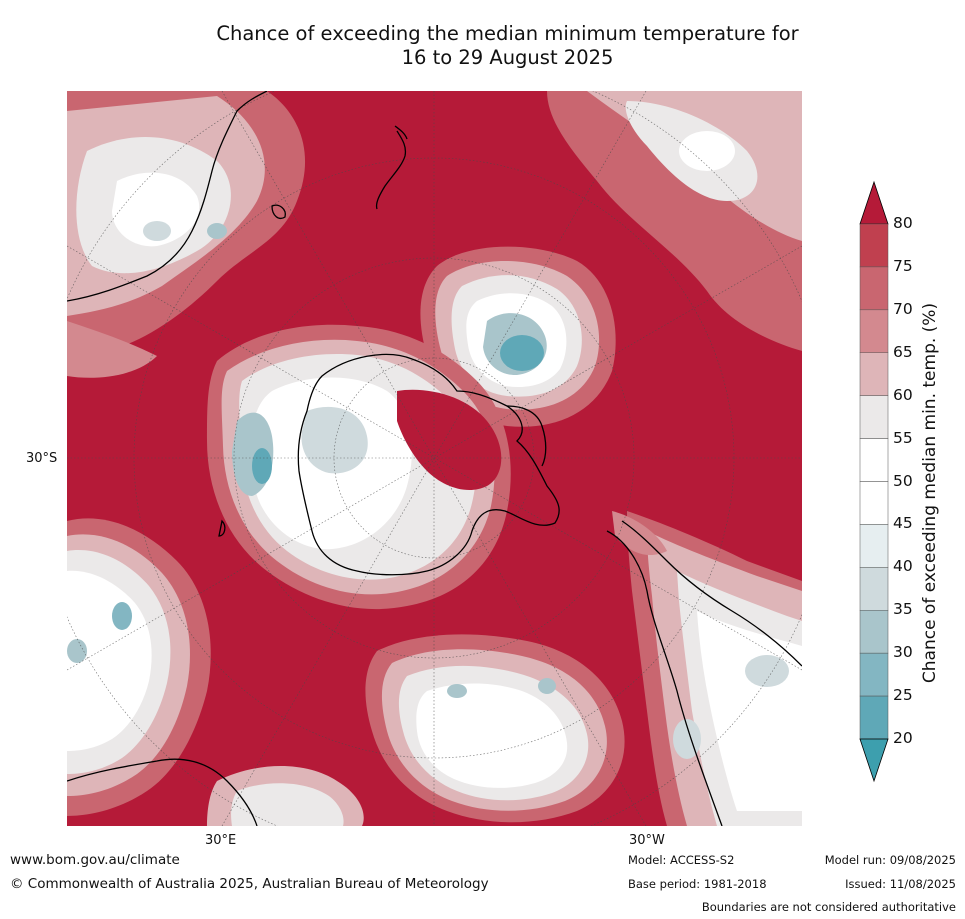 The image size is (965, 919). I want to click on footer-website: www.bom.gov.au/climate, so click(95, 860).